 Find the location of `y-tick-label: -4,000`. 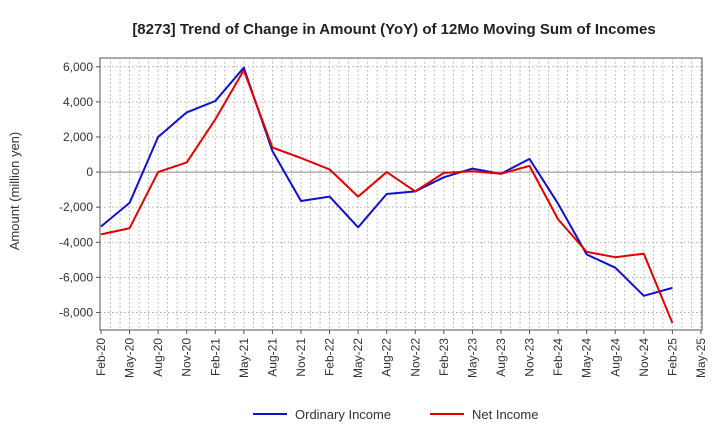

y-tick-label: -4,000 is located at coordinates (76, 242).